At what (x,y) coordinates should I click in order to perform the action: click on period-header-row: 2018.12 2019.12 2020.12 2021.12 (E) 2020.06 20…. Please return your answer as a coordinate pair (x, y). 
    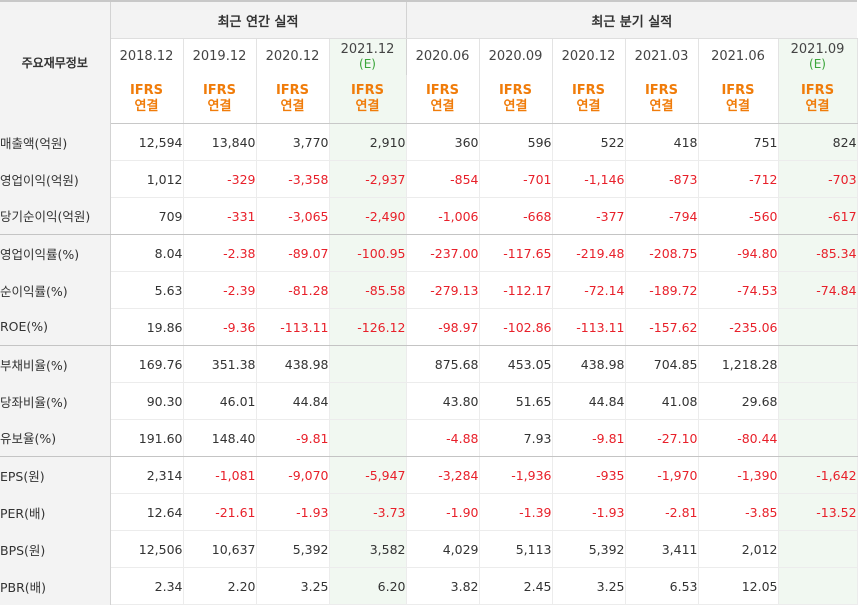
    Looking at the image, I should click on (429, 56).